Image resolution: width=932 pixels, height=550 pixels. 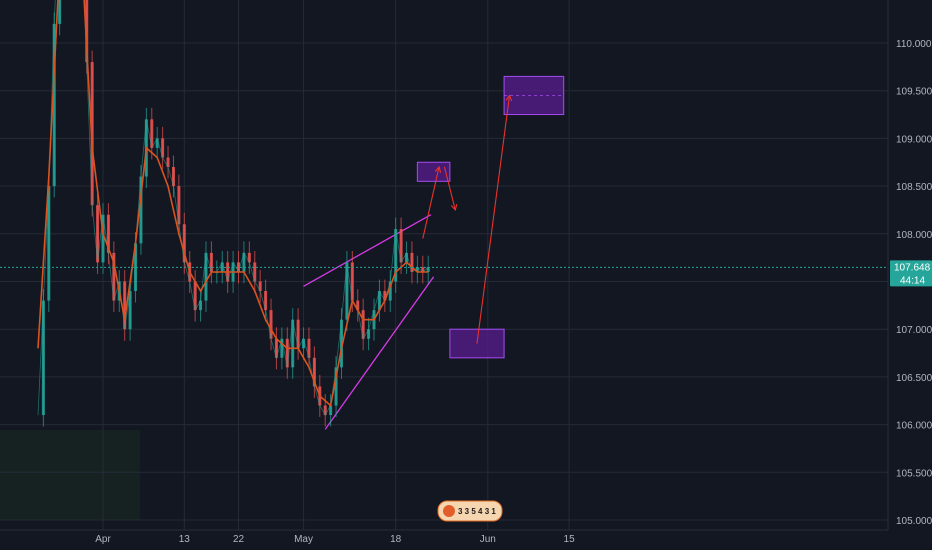 What do you see at coordinates (467, 219) in the screenshot?
I see `projection-arrows` at bounding box center [467, 219].